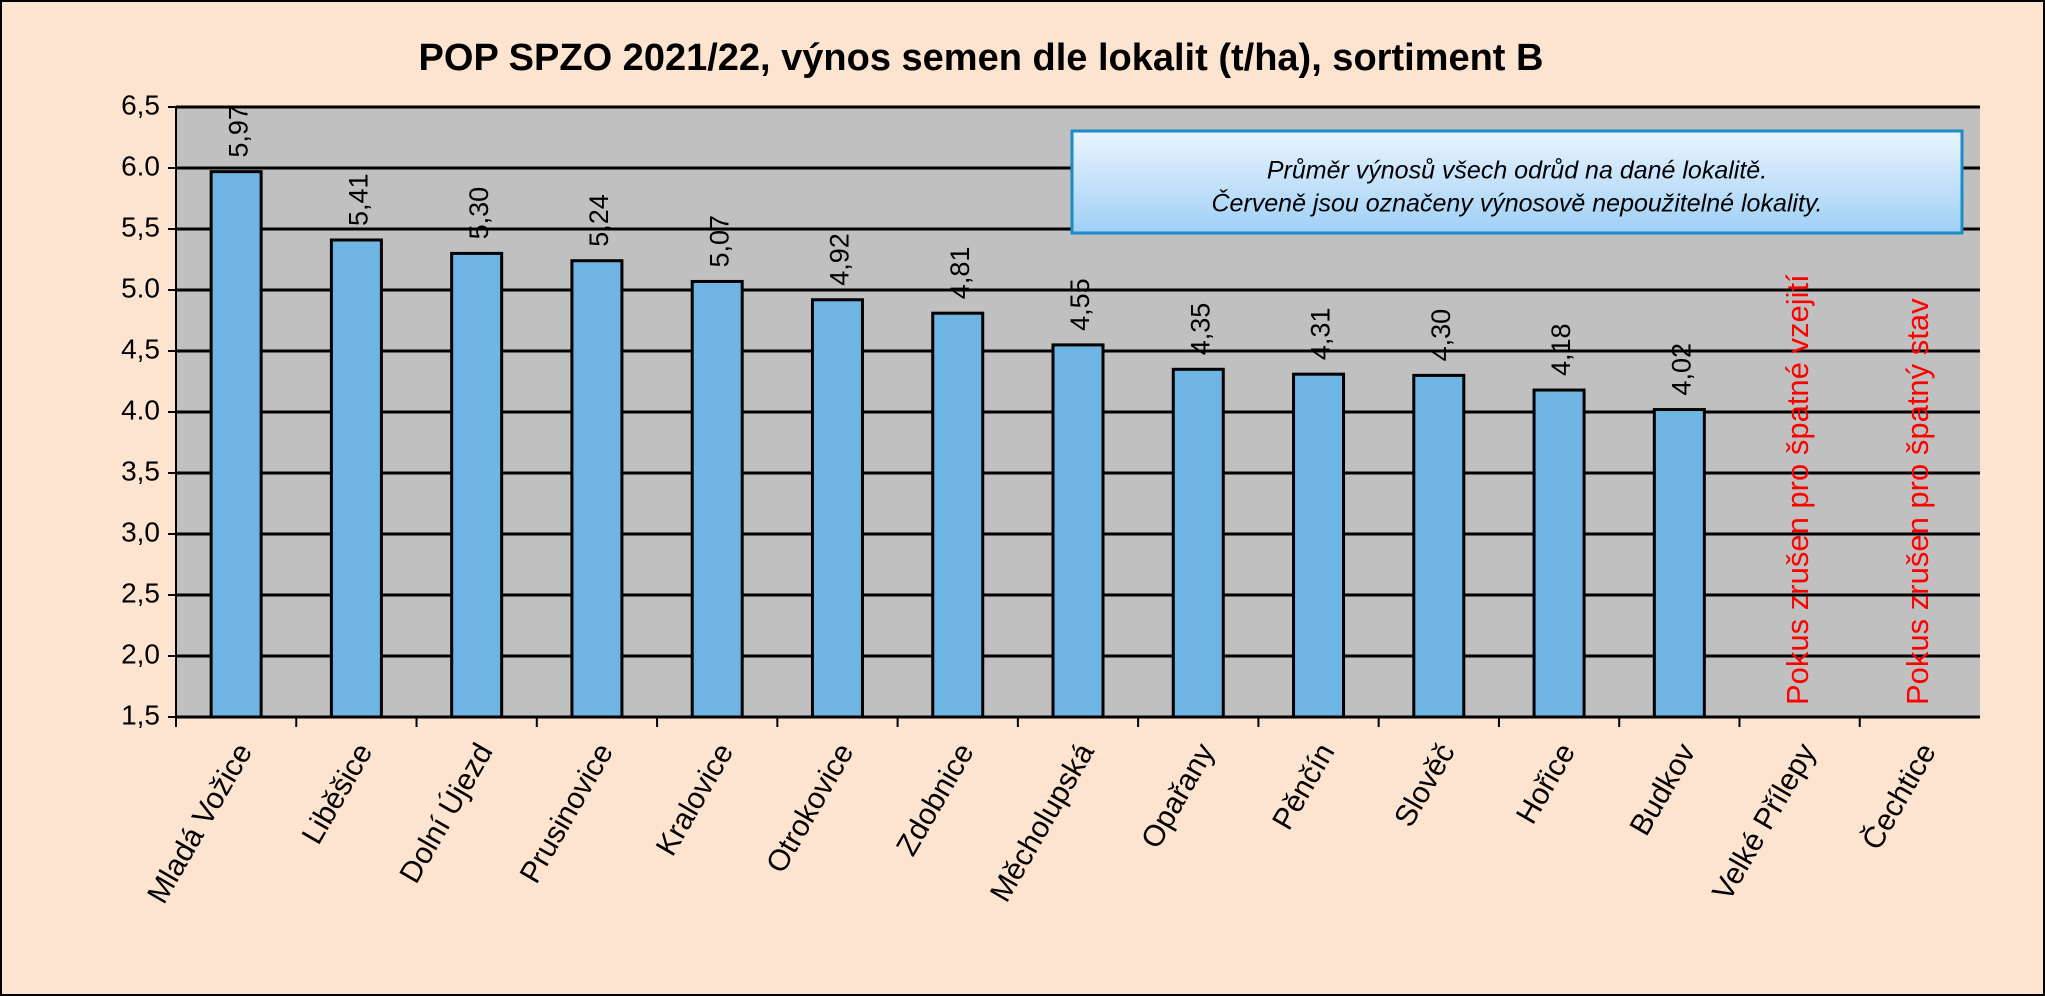  What do you see at coordinates (599, 220) in the screenshot?
I see `value-label: 5,24` at bounding box center [599, 220].